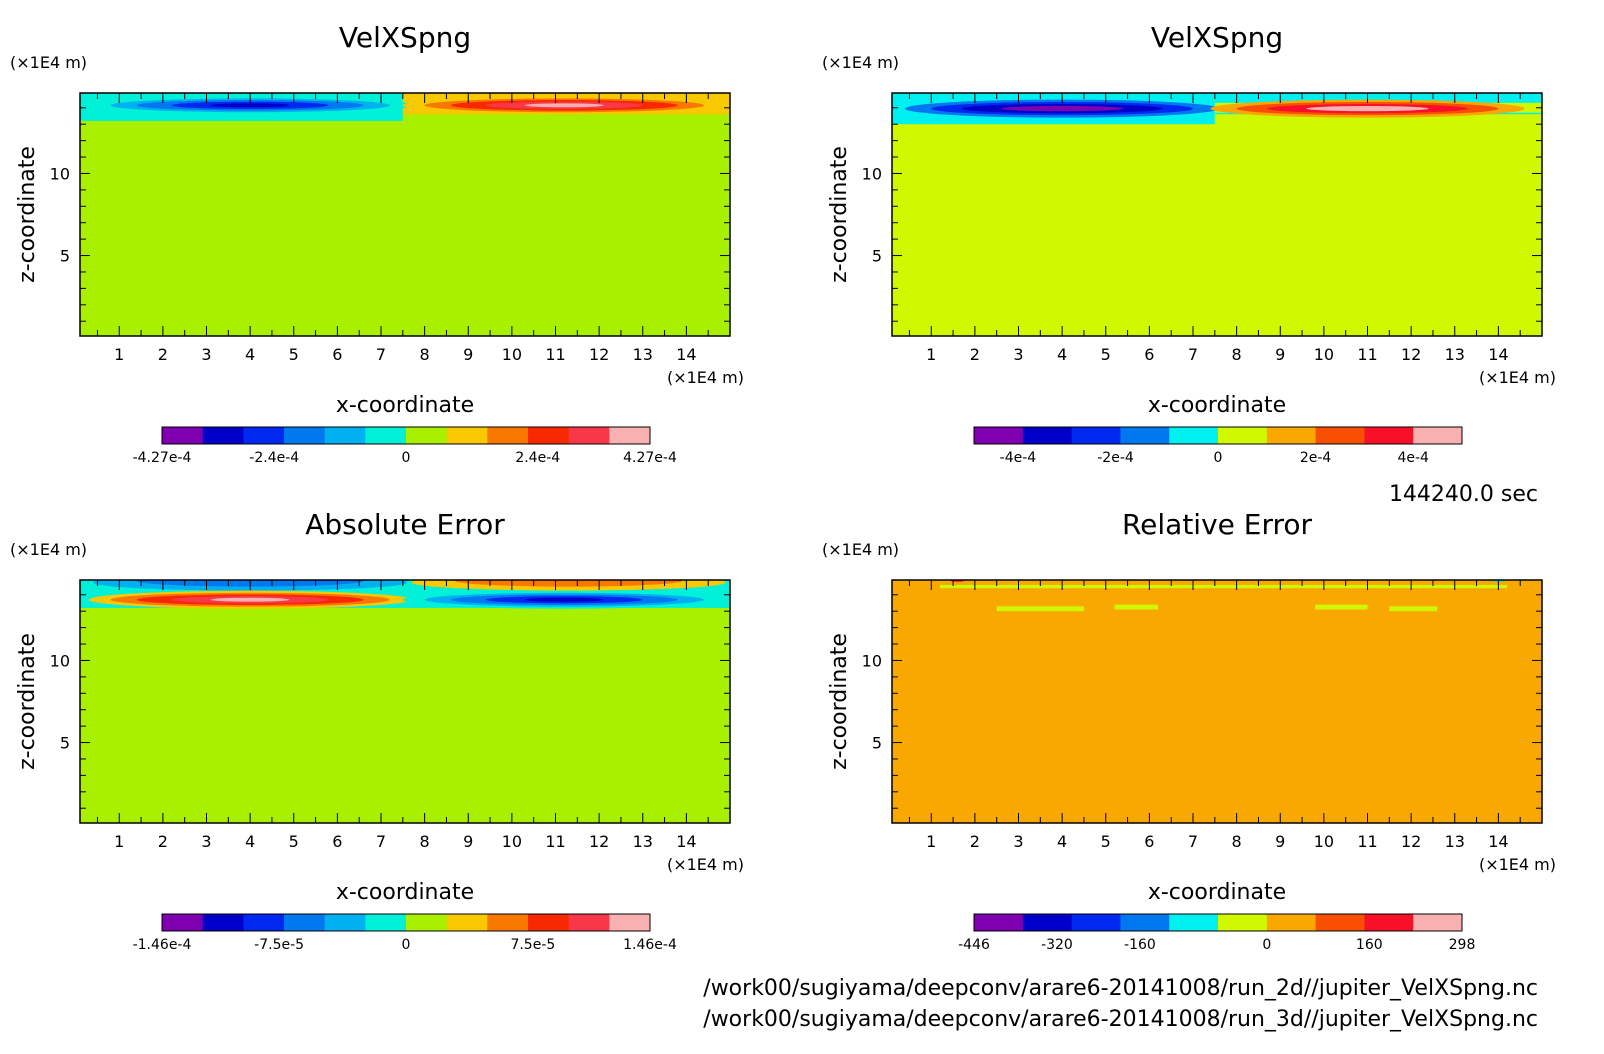 Image resolution: width=1604 pixels, height=1054 pixels. Describe the element at coordinates (1018, 458) in the screenshot. I see `colorbar-tick-label: -4e-4` at that location.